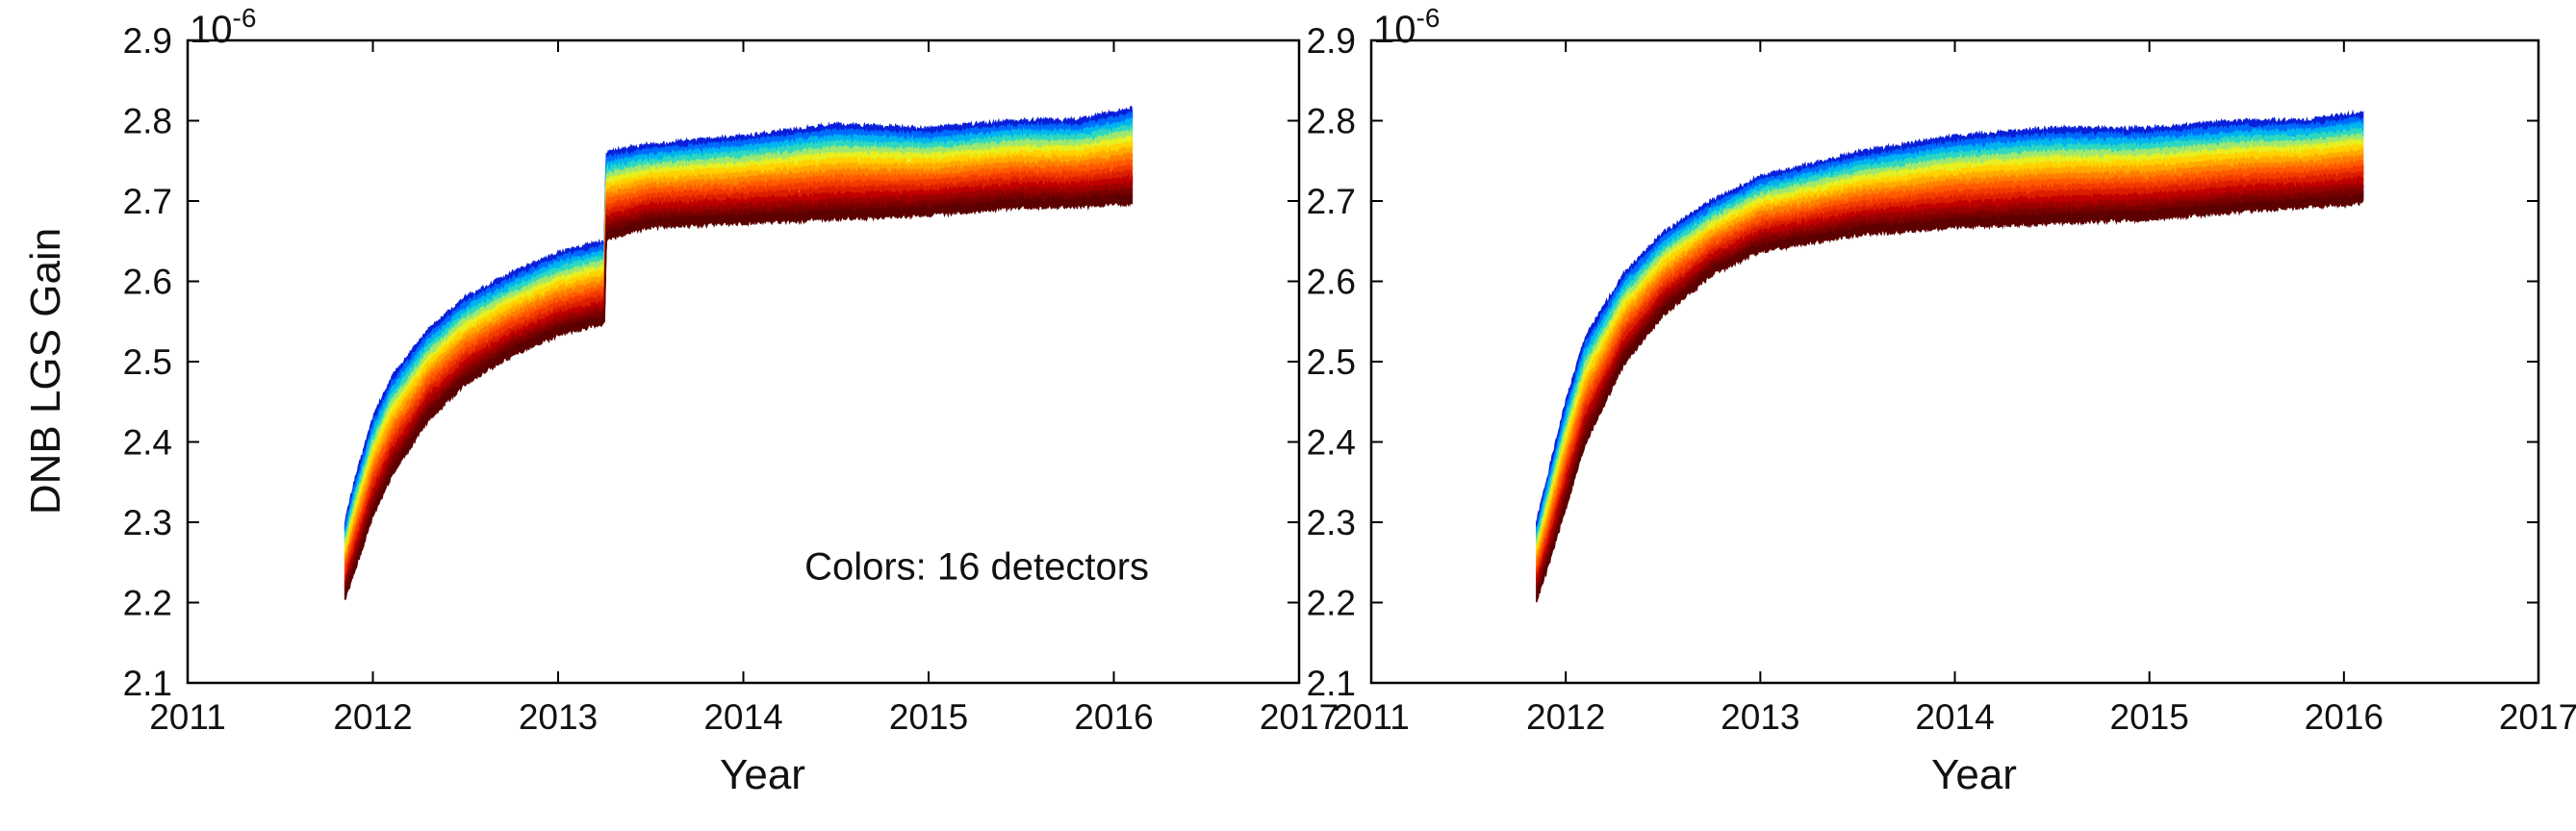 The height and width of the screenshot is (831, 2576). I want to click on p1-y-tick-label-2.1: 2.1, so click(1331, 683).